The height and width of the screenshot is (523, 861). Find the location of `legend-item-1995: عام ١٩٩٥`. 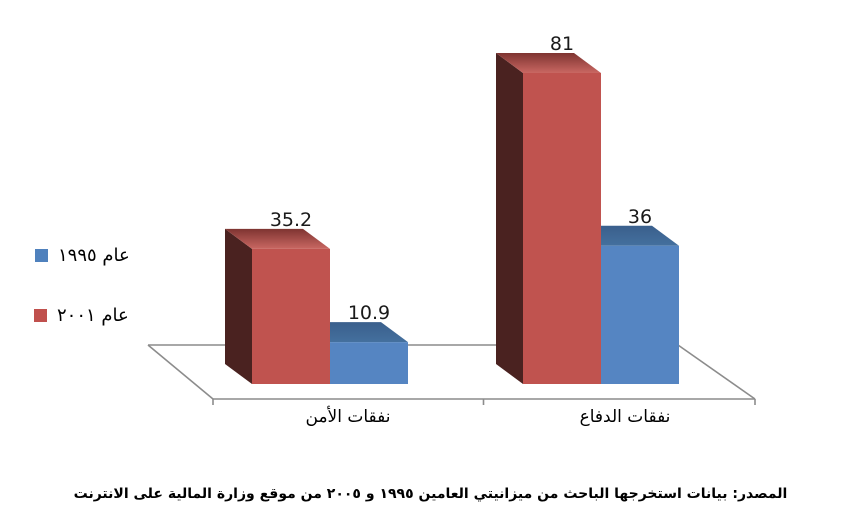

legend-item-1995: عام ١٩٩٥ is located at coordinates (82, 255).